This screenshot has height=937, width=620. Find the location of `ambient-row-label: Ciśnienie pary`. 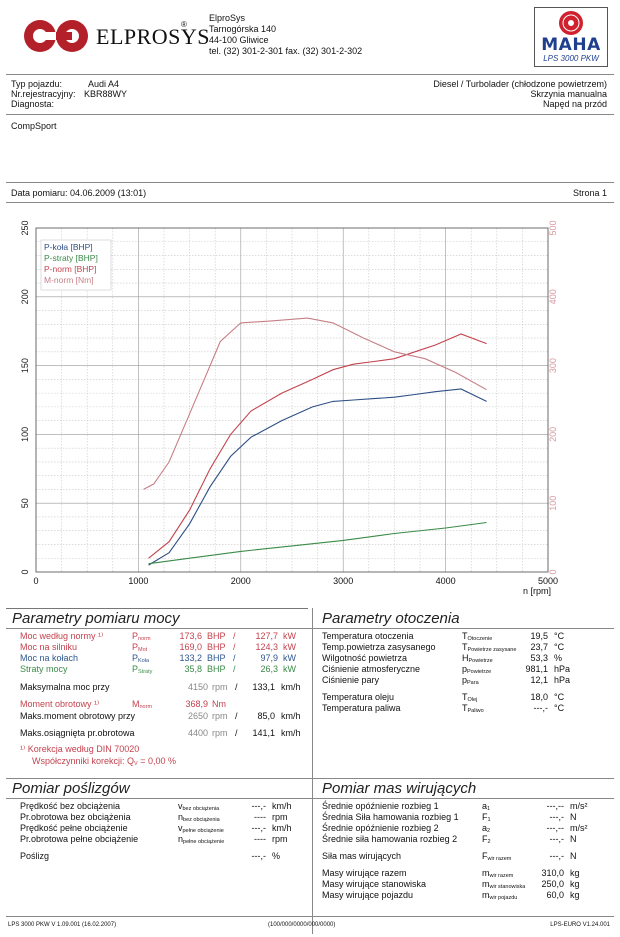

ambient-row-label: Ciśnienie pary is located at coordinates (351, 680).